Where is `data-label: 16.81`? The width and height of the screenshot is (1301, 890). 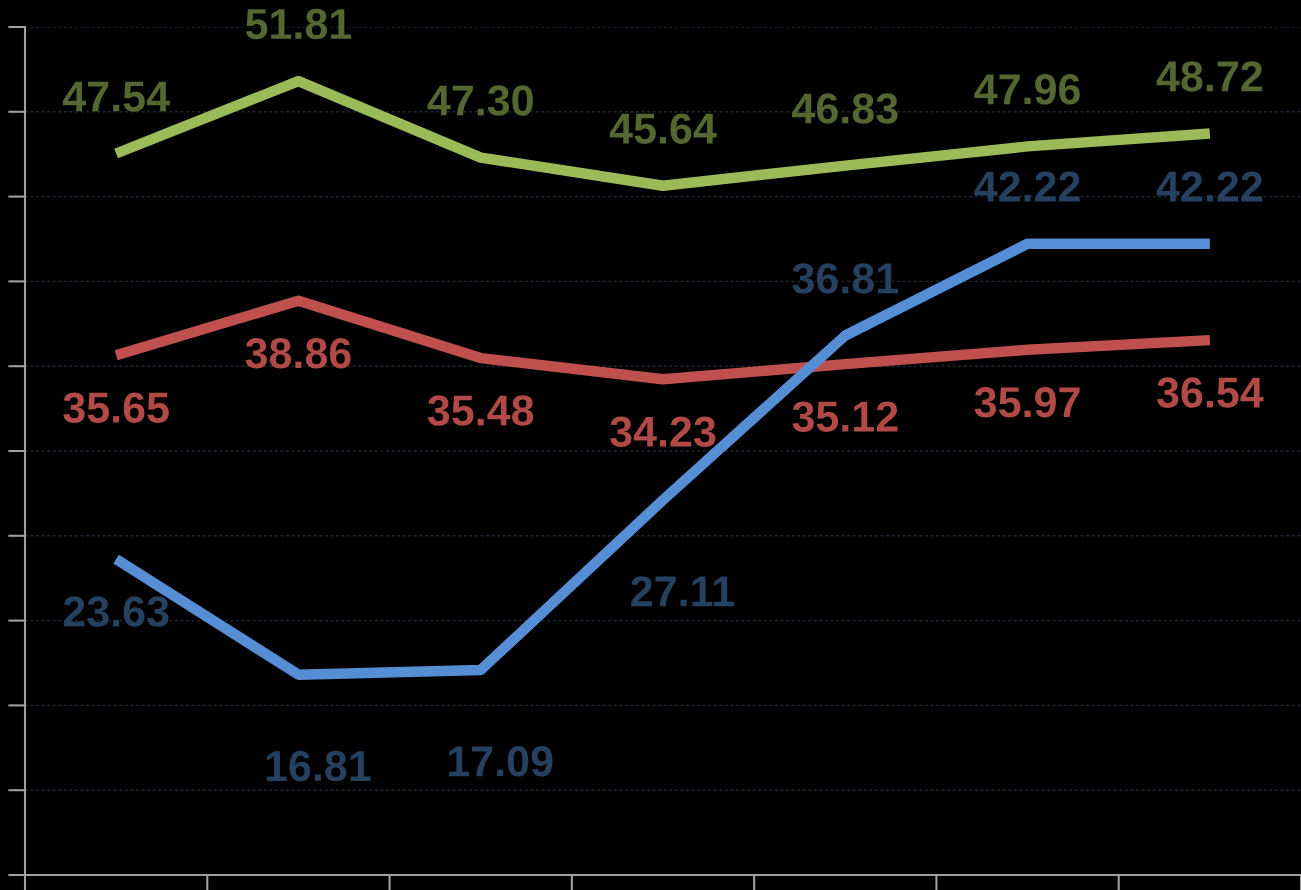 data-label: 16.81 is located at coordinates (318, 766).